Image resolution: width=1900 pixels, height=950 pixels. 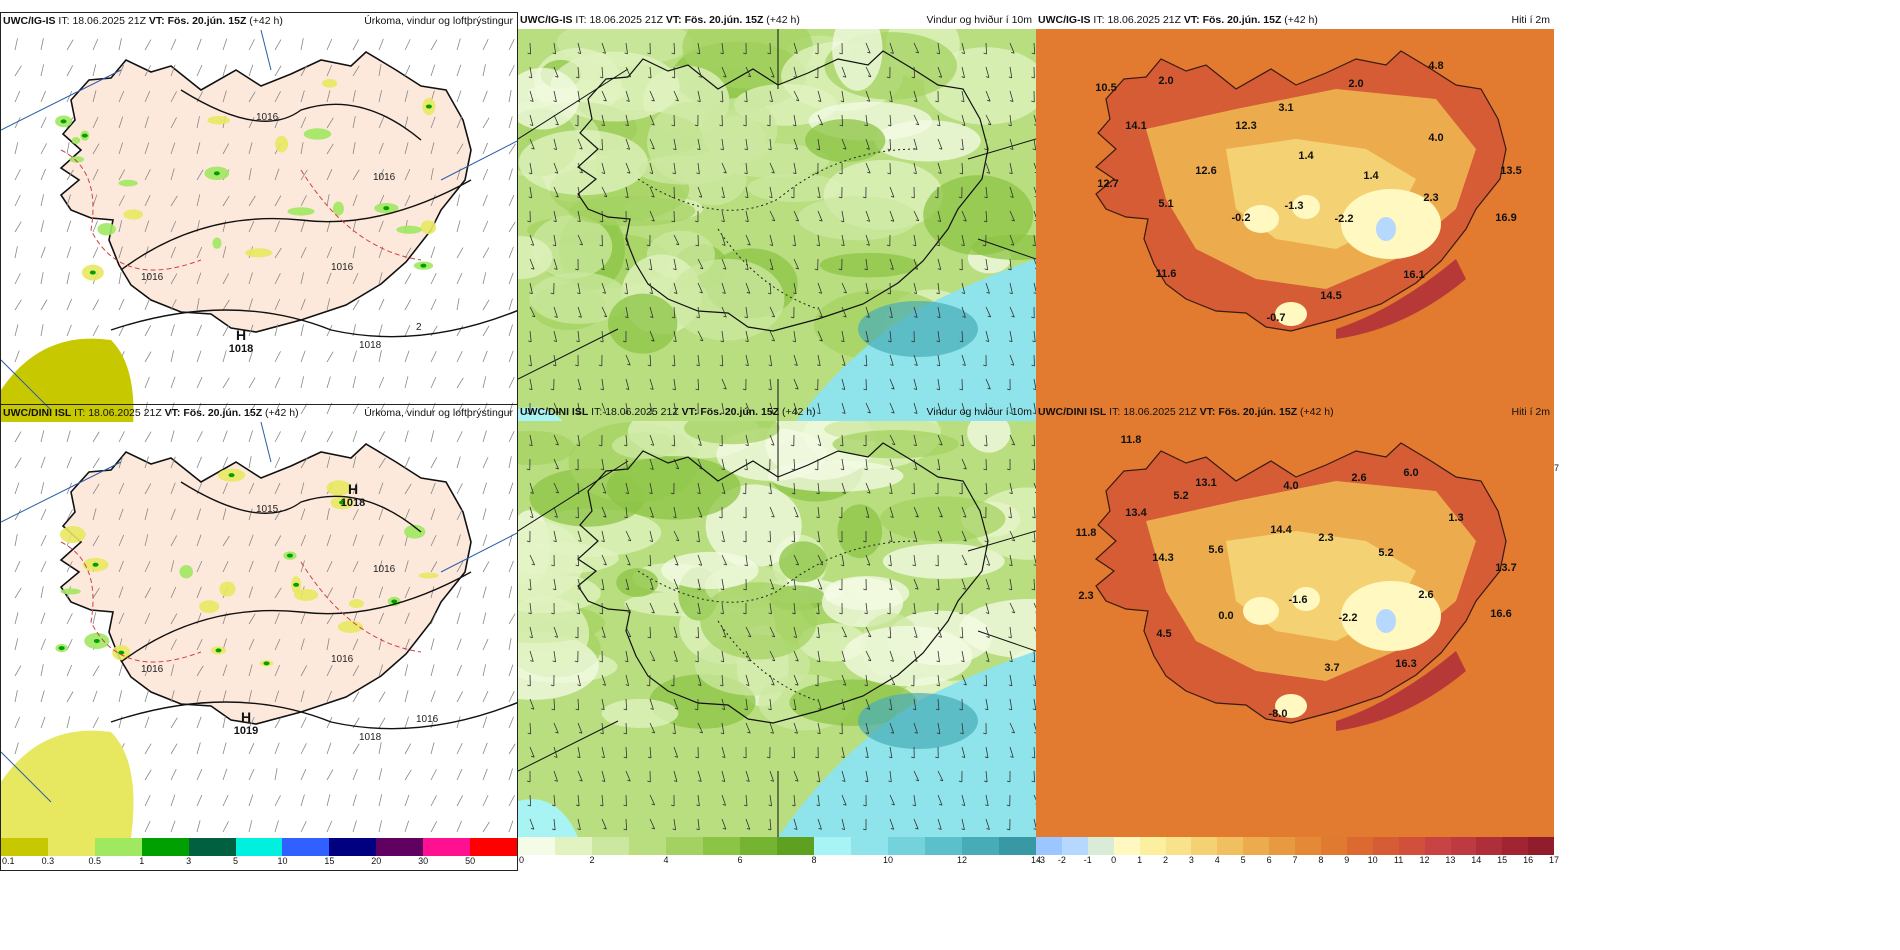 What do you see at coordinates (313, 323) in the screenshot?
I see `isobar` at bounding box center [313, 323].